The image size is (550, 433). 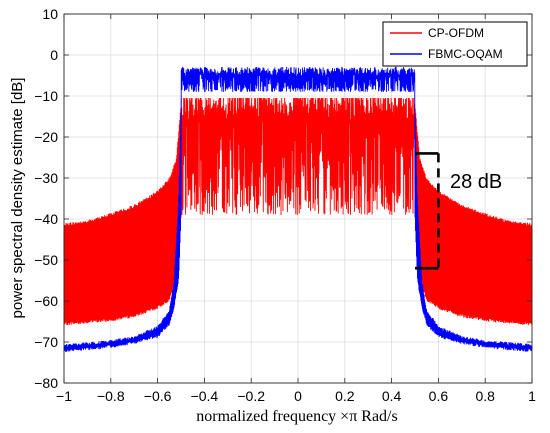 What do you see at coordinates (476, 182) in the screenshot?
I see `annotation-28db: 28 dB` at bounding box center [476, 182].